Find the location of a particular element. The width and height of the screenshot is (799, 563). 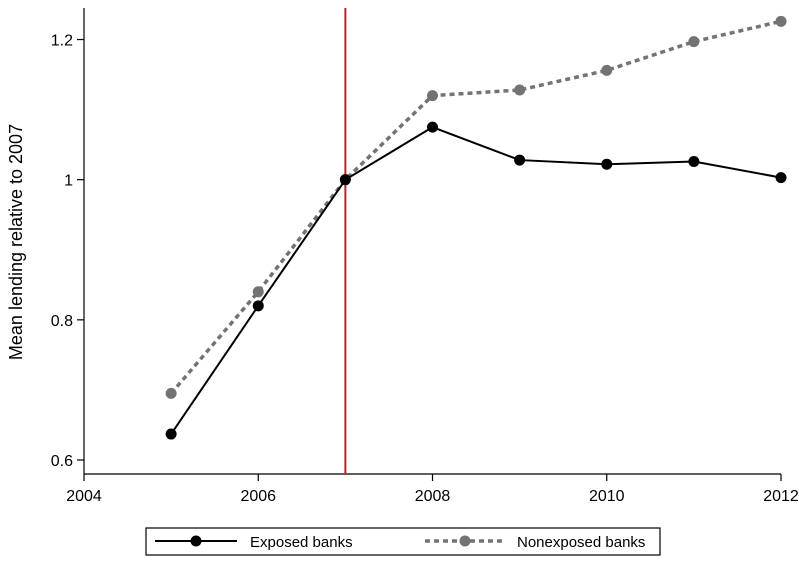

legend-marker-nonexposed is located at coordinates (465, 541).